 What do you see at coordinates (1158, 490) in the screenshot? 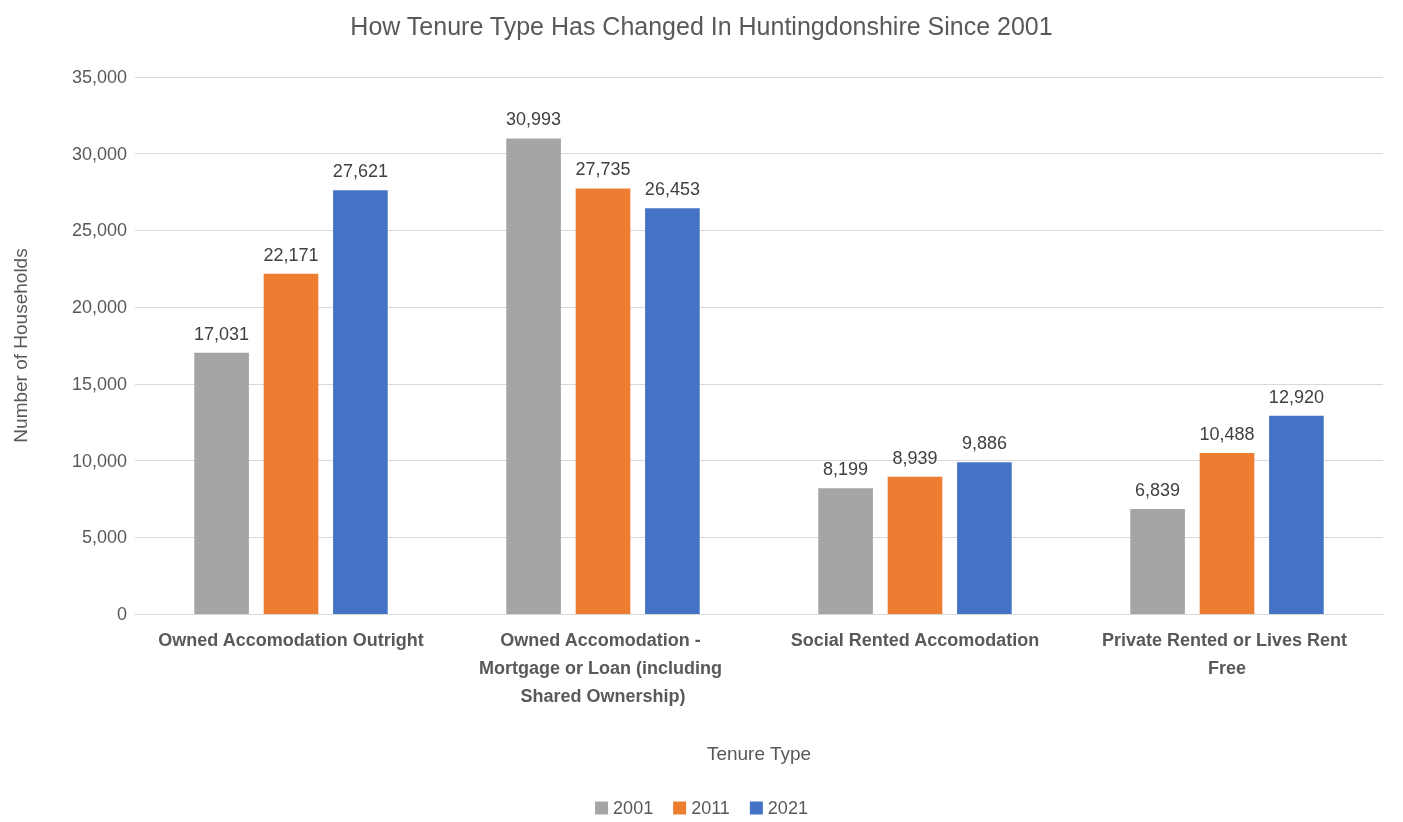
I see `data-label: 6,839` at bounding box center [1158, 490].